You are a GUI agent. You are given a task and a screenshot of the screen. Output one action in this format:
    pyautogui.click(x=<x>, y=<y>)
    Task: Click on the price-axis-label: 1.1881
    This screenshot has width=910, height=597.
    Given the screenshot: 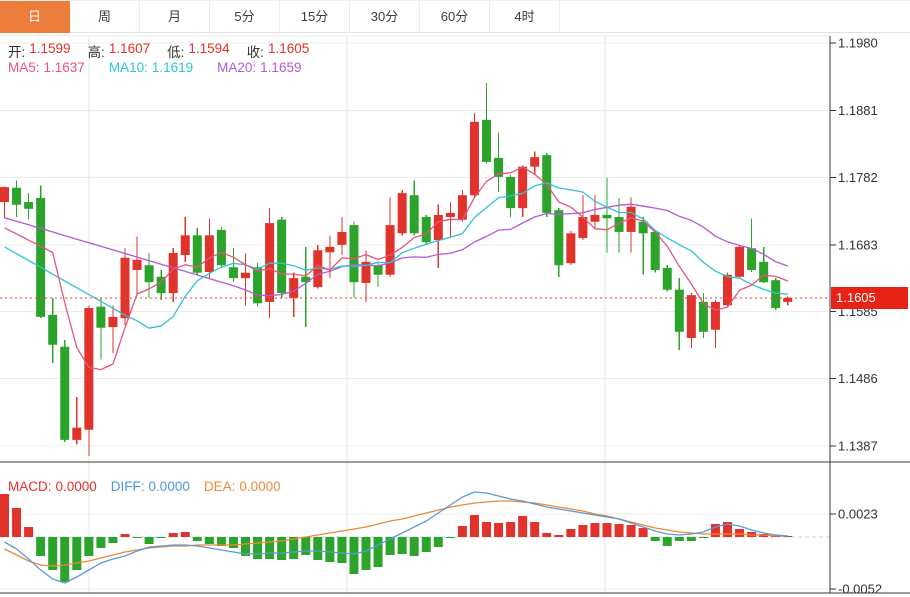 What is the action you would take?
    pyautogui.click(x=858, y=110)
    